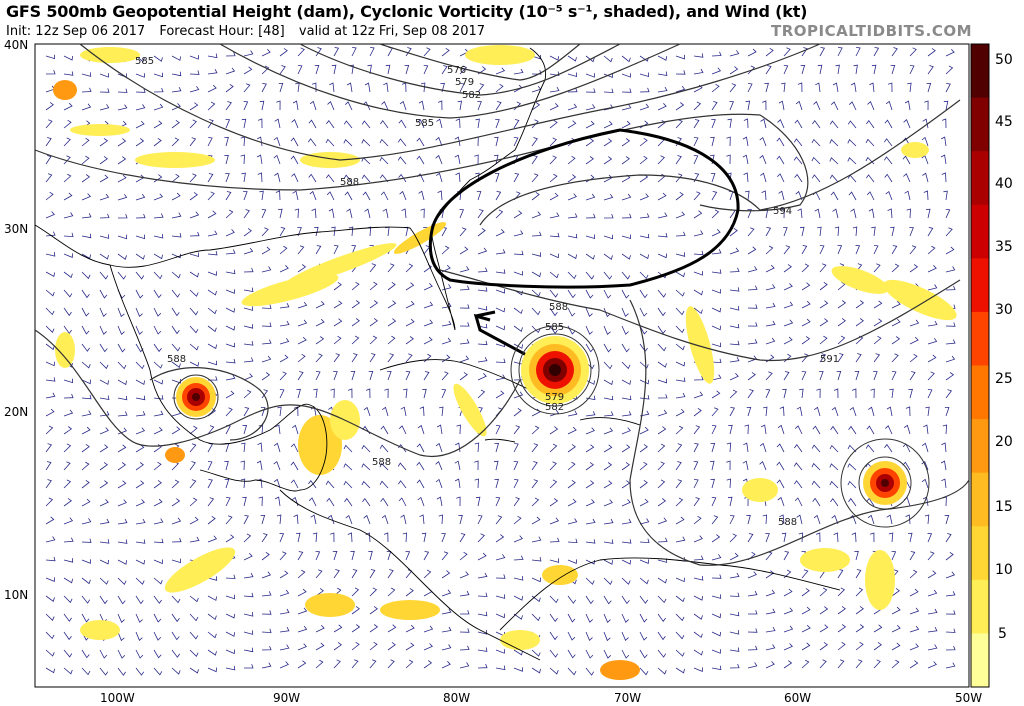  I want to click on coastline-south-america, so click(670, 594).